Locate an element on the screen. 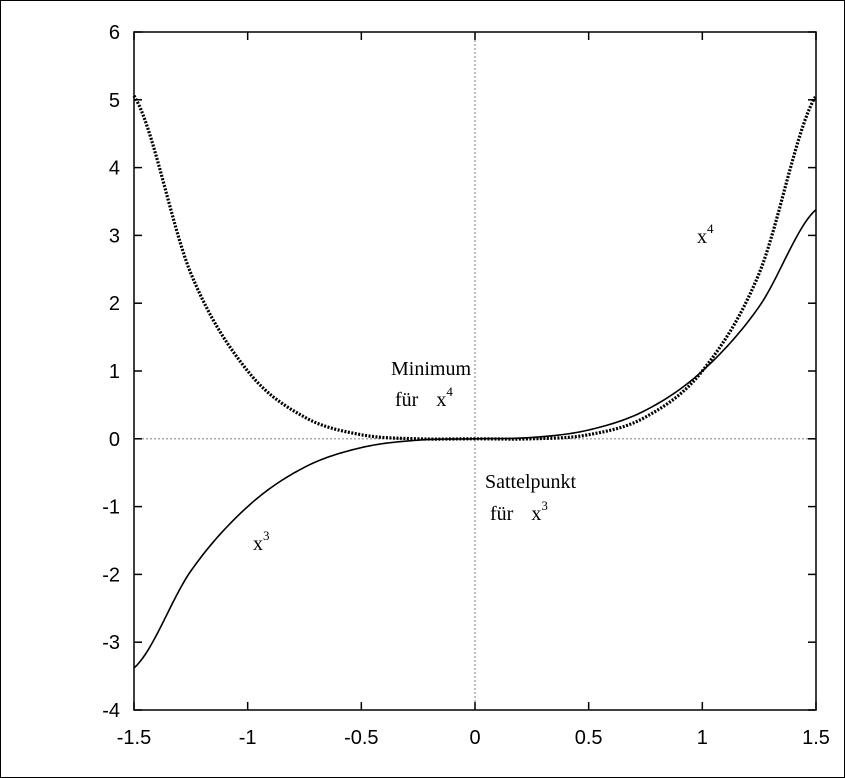  y-tick-label: 5 is located at coordinates (114, 101).